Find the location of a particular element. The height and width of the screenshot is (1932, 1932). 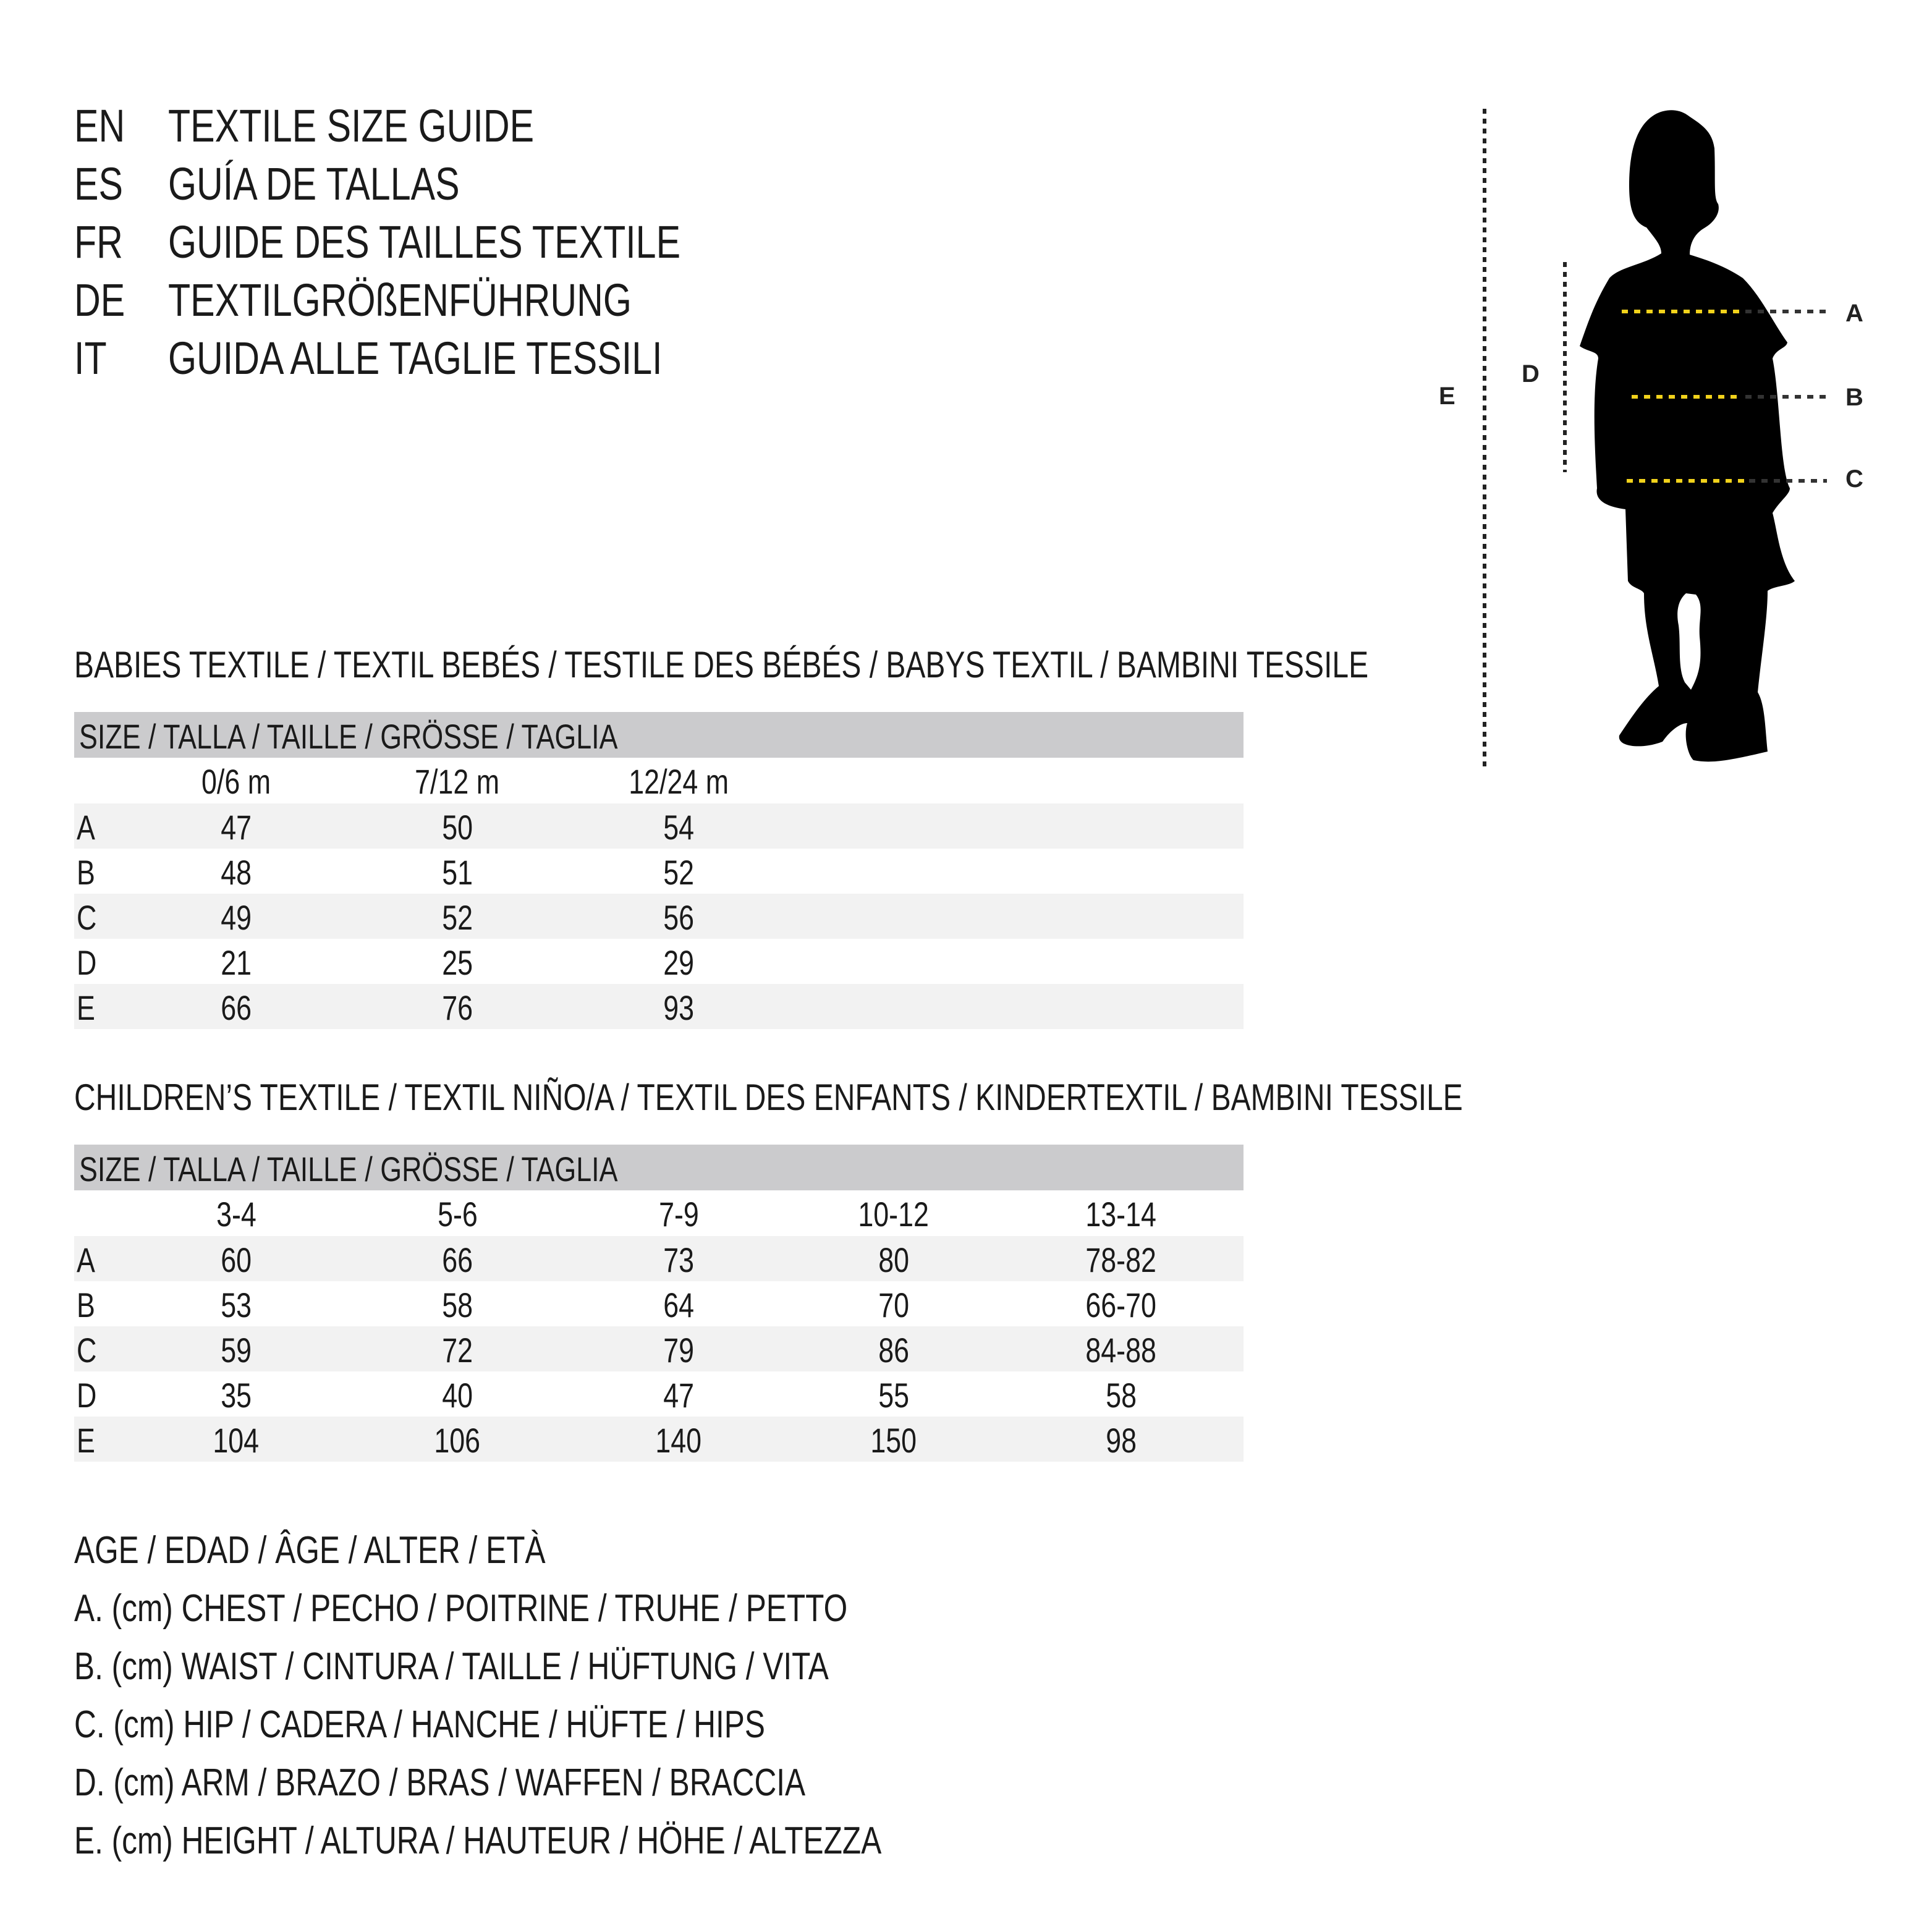

age-label: AGE / EDAD / ÂGE / ALTER / ETÀ is located at coordinates (368, 1551).